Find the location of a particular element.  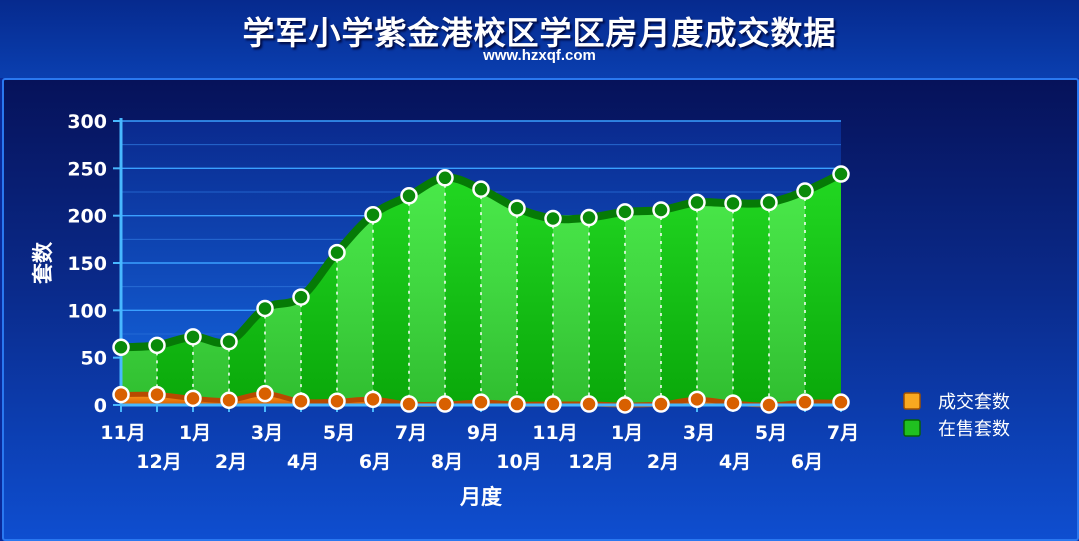

legend-label: 成交套数 is located at coordinates (974, 402).